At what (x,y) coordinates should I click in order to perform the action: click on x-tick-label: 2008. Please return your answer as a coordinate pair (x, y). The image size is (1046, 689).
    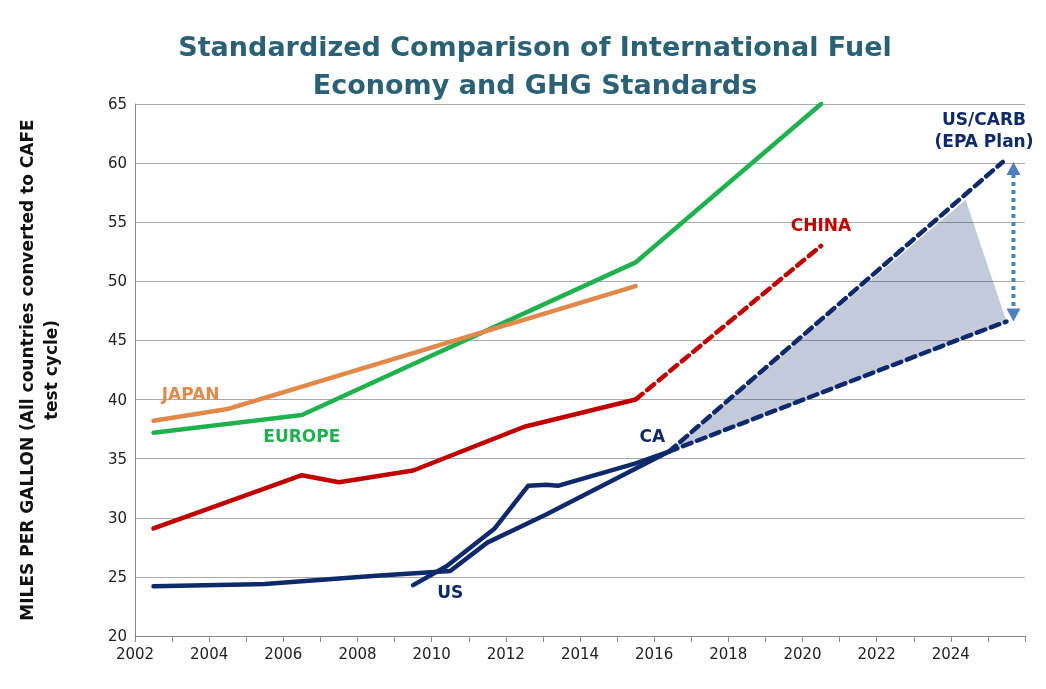
    Looking at the image, I should click on (357, 653).